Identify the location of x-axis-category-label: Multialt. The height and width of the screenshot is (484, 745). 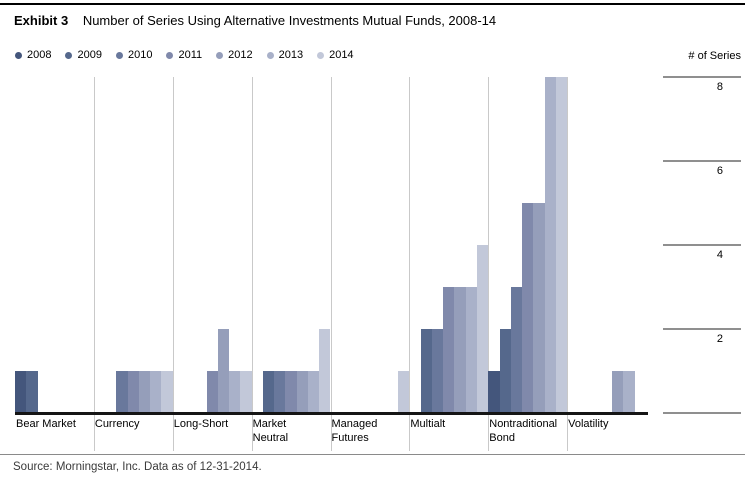
(427, 425).